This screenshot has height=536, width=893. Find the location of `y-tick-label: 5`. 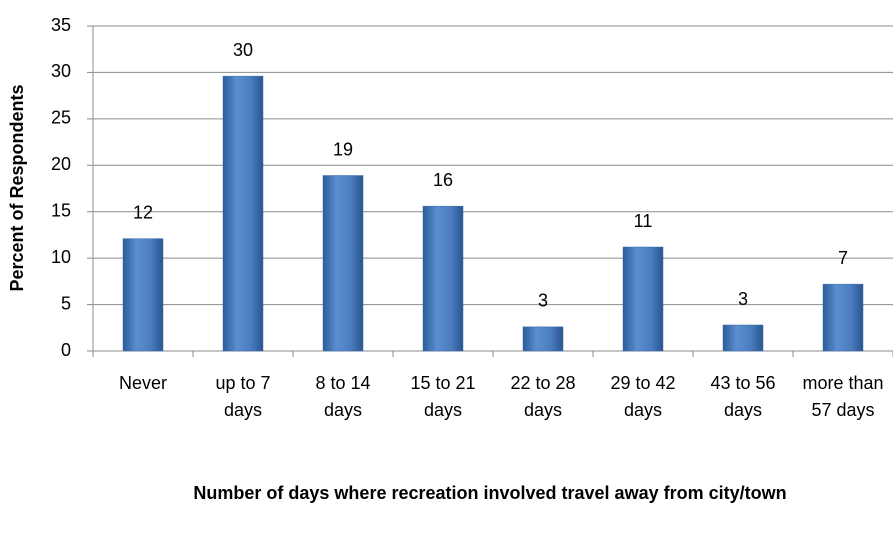

y-tick-label: 5 is located at coordinates (66, 303).